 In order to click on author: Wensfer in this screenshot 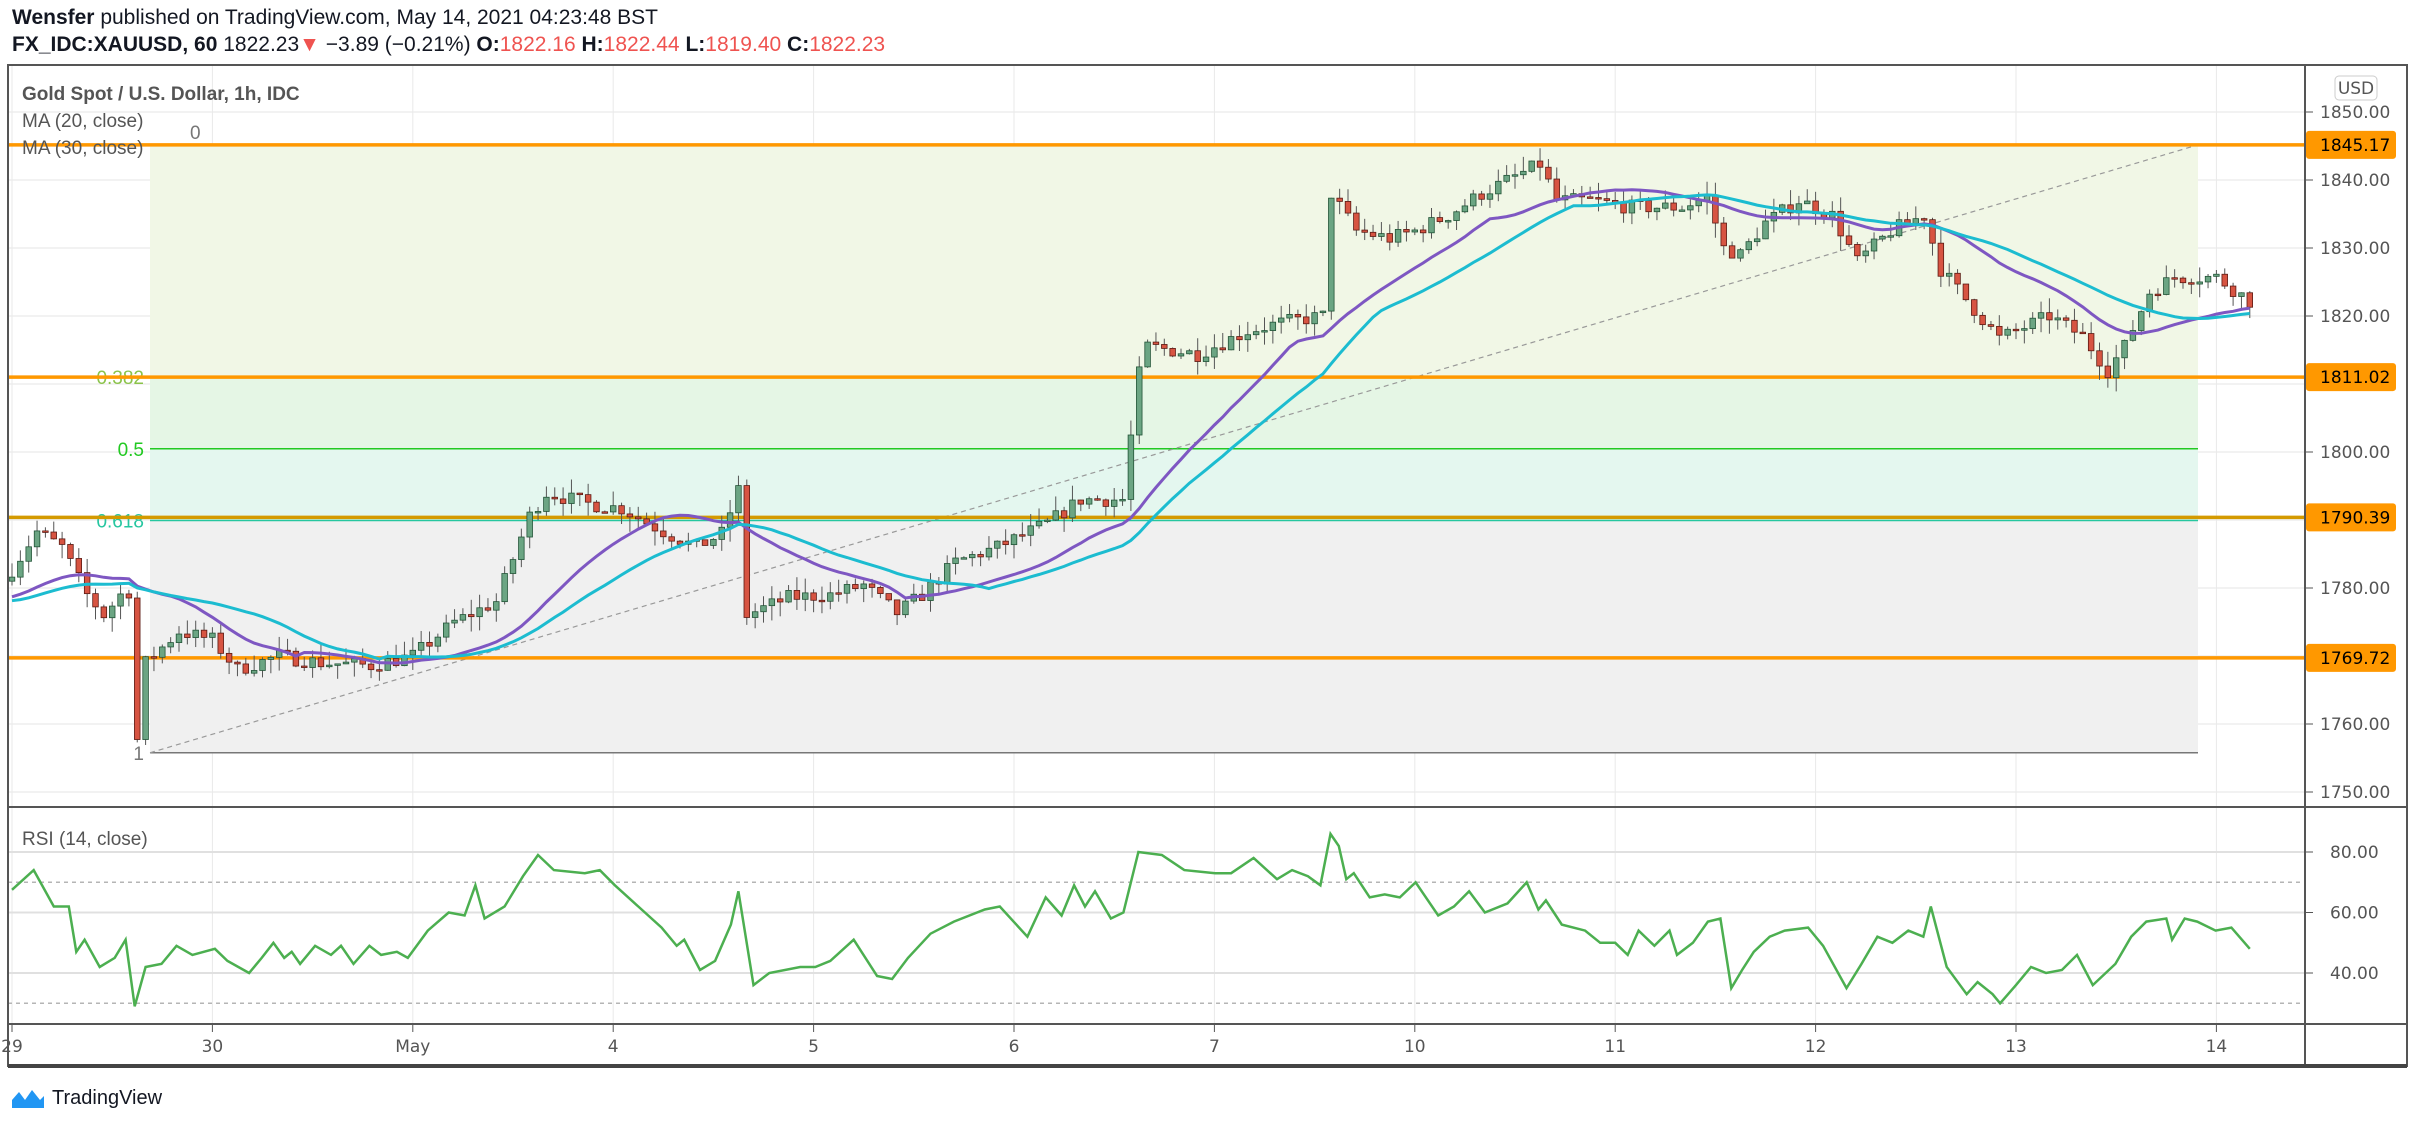, I will do `click(53, 17)`.